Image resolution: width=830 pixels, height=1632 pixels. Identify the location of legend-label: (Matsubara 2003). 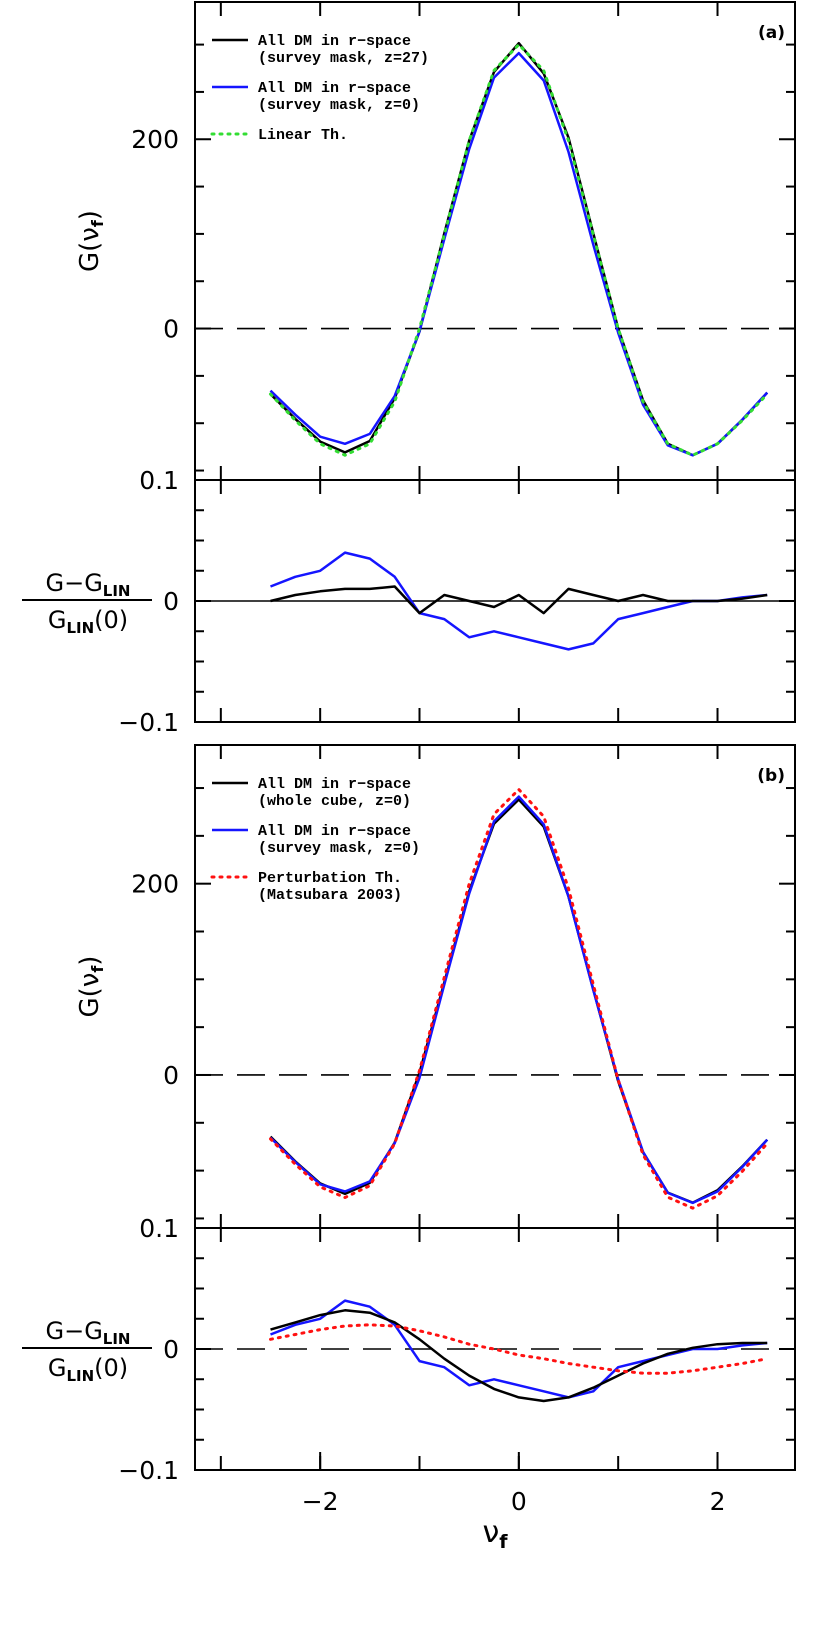
(330, 895).